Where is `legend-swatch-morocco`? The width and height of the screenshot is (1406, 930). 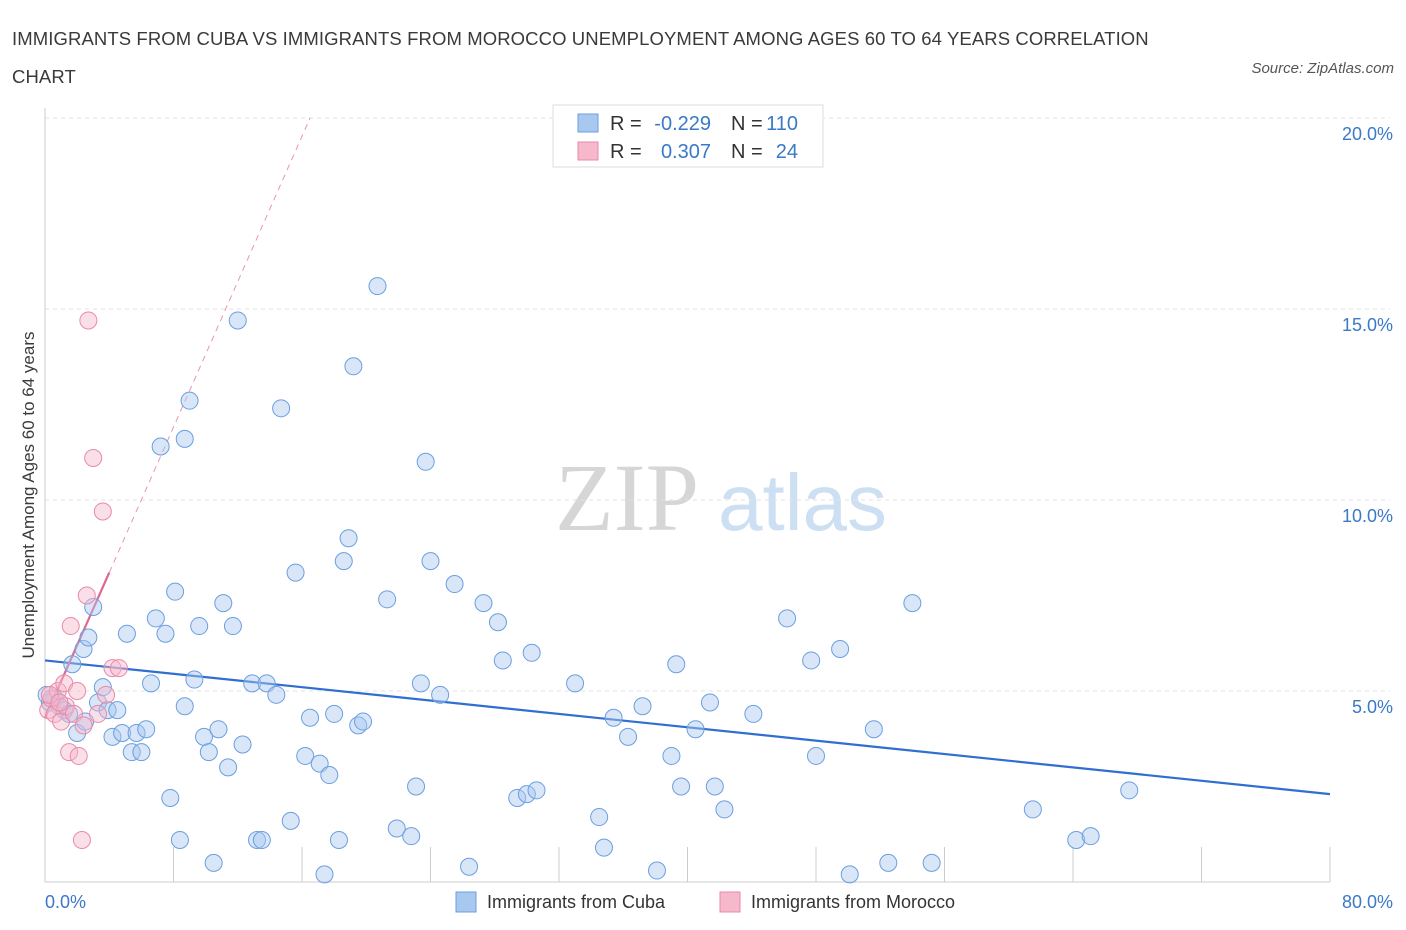
legend-swatch-morocco is located at coordinates (588, 151).